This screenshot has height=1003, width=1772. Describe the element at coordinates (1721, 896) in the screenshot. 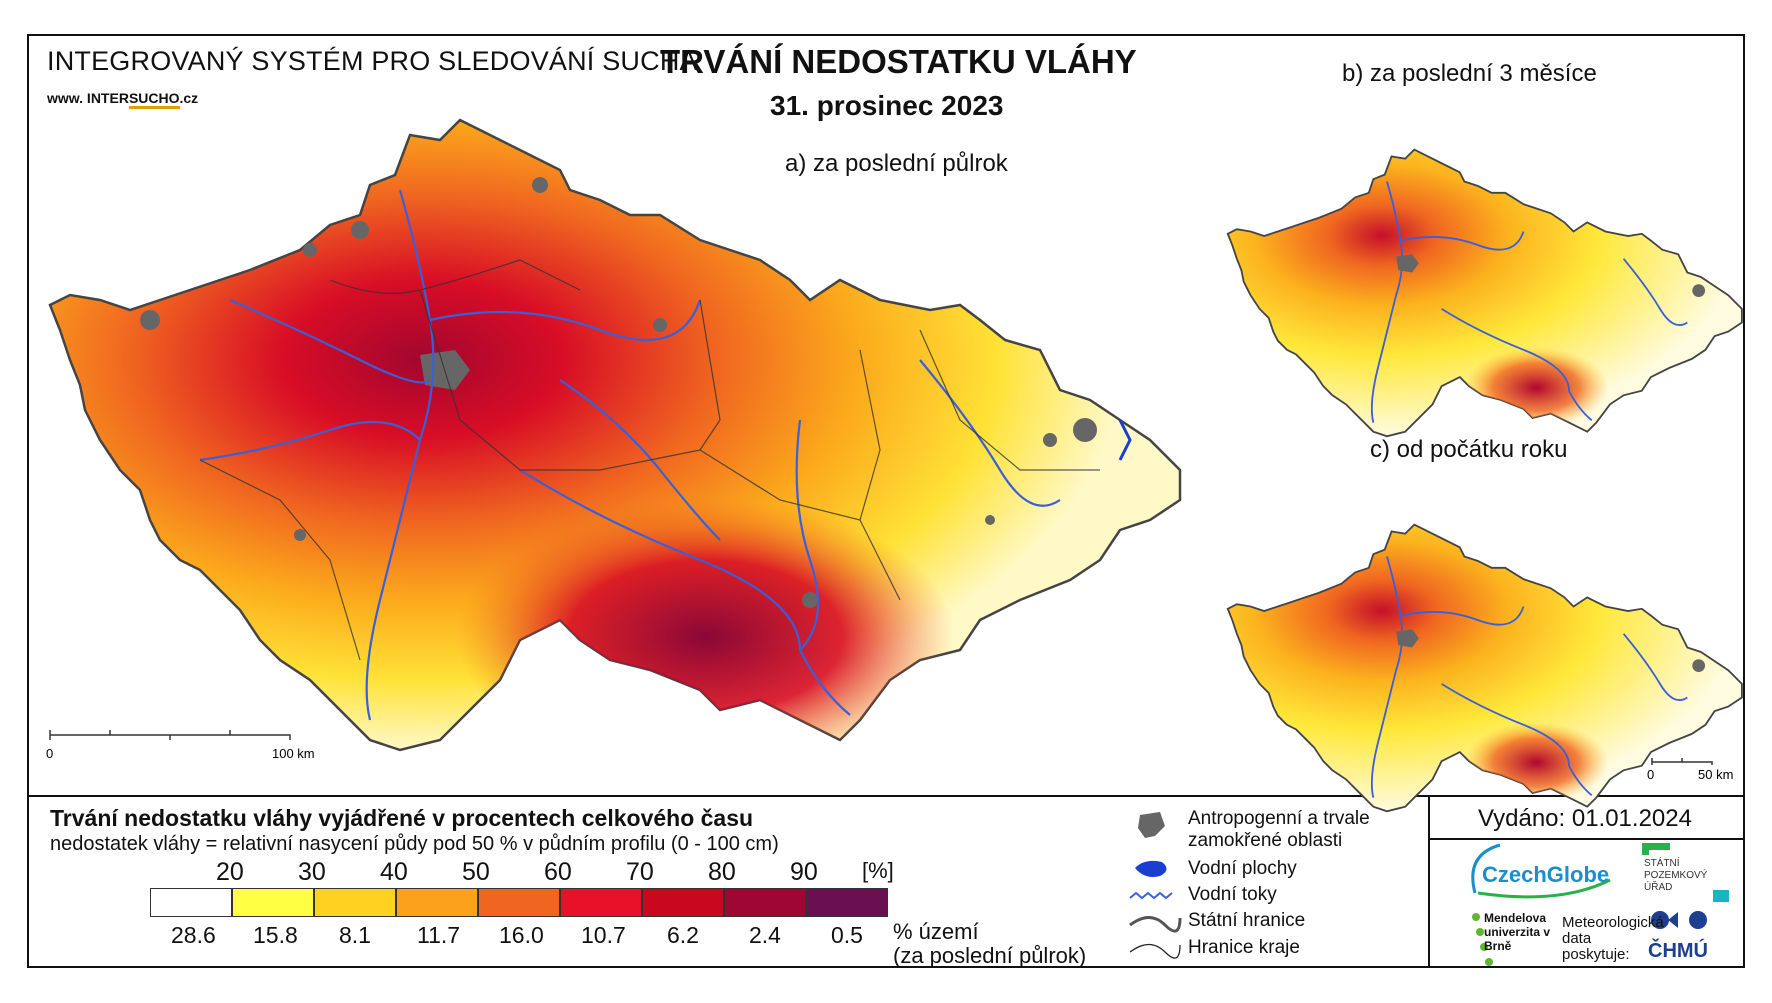

I see `spu-accent-icon` at that location.